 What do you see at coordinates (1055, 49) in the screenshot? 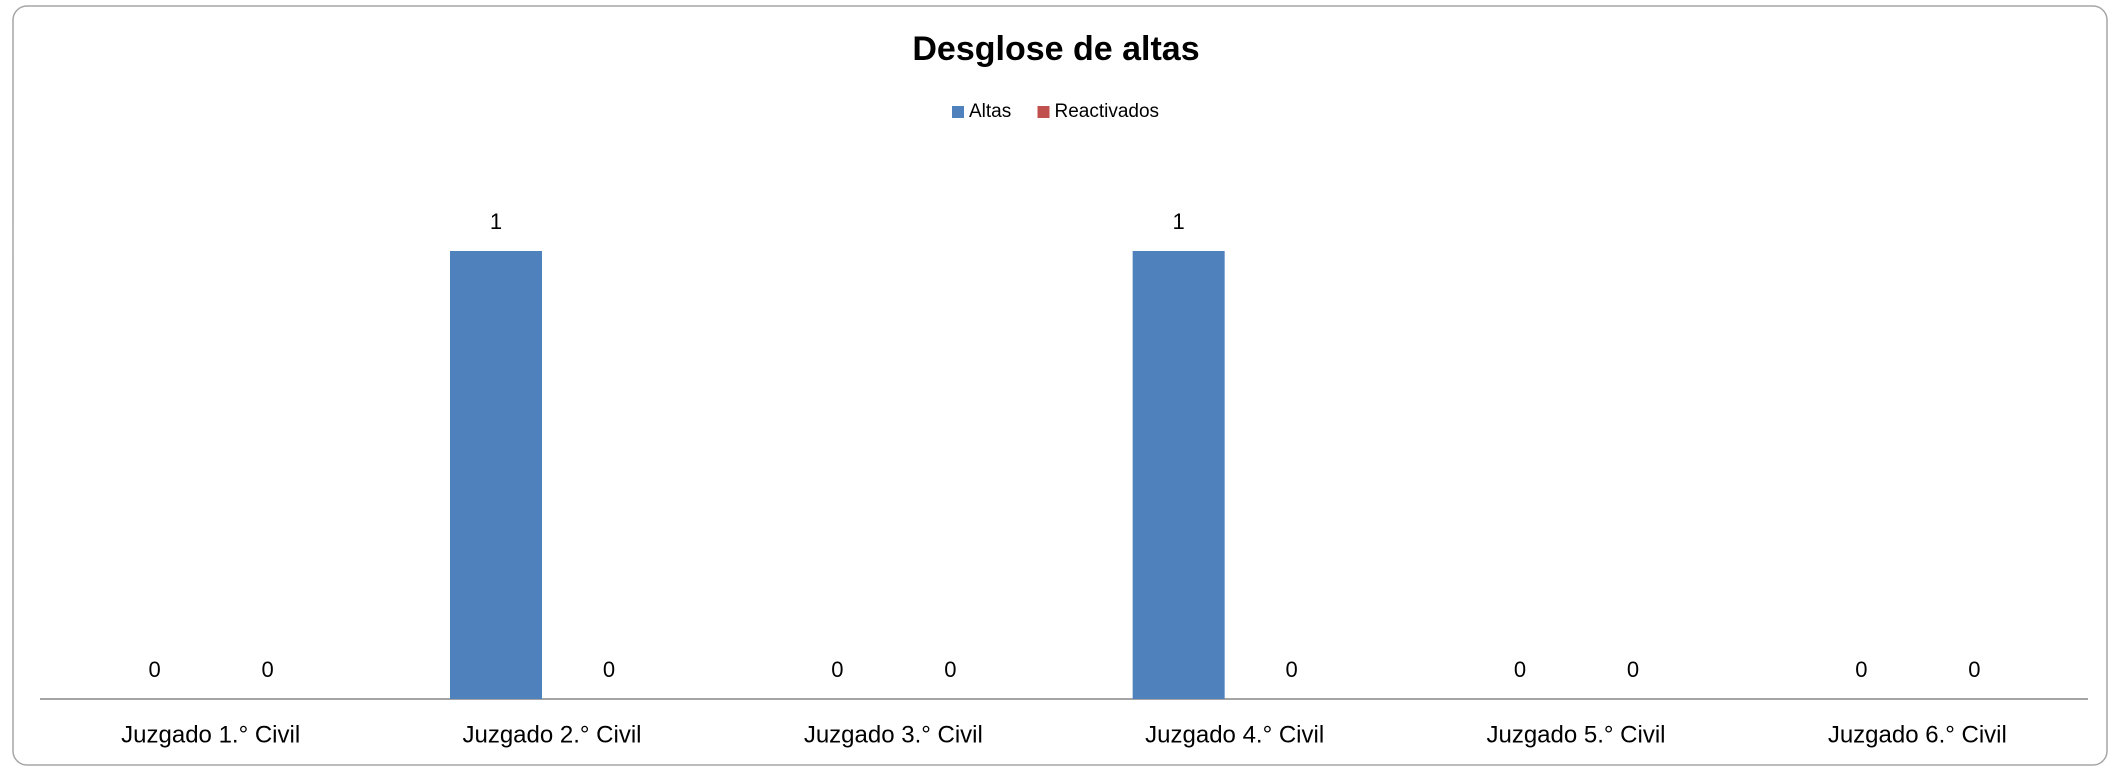
I see `chart-title: Desglose de altas` at bounding box center [1055, 49].